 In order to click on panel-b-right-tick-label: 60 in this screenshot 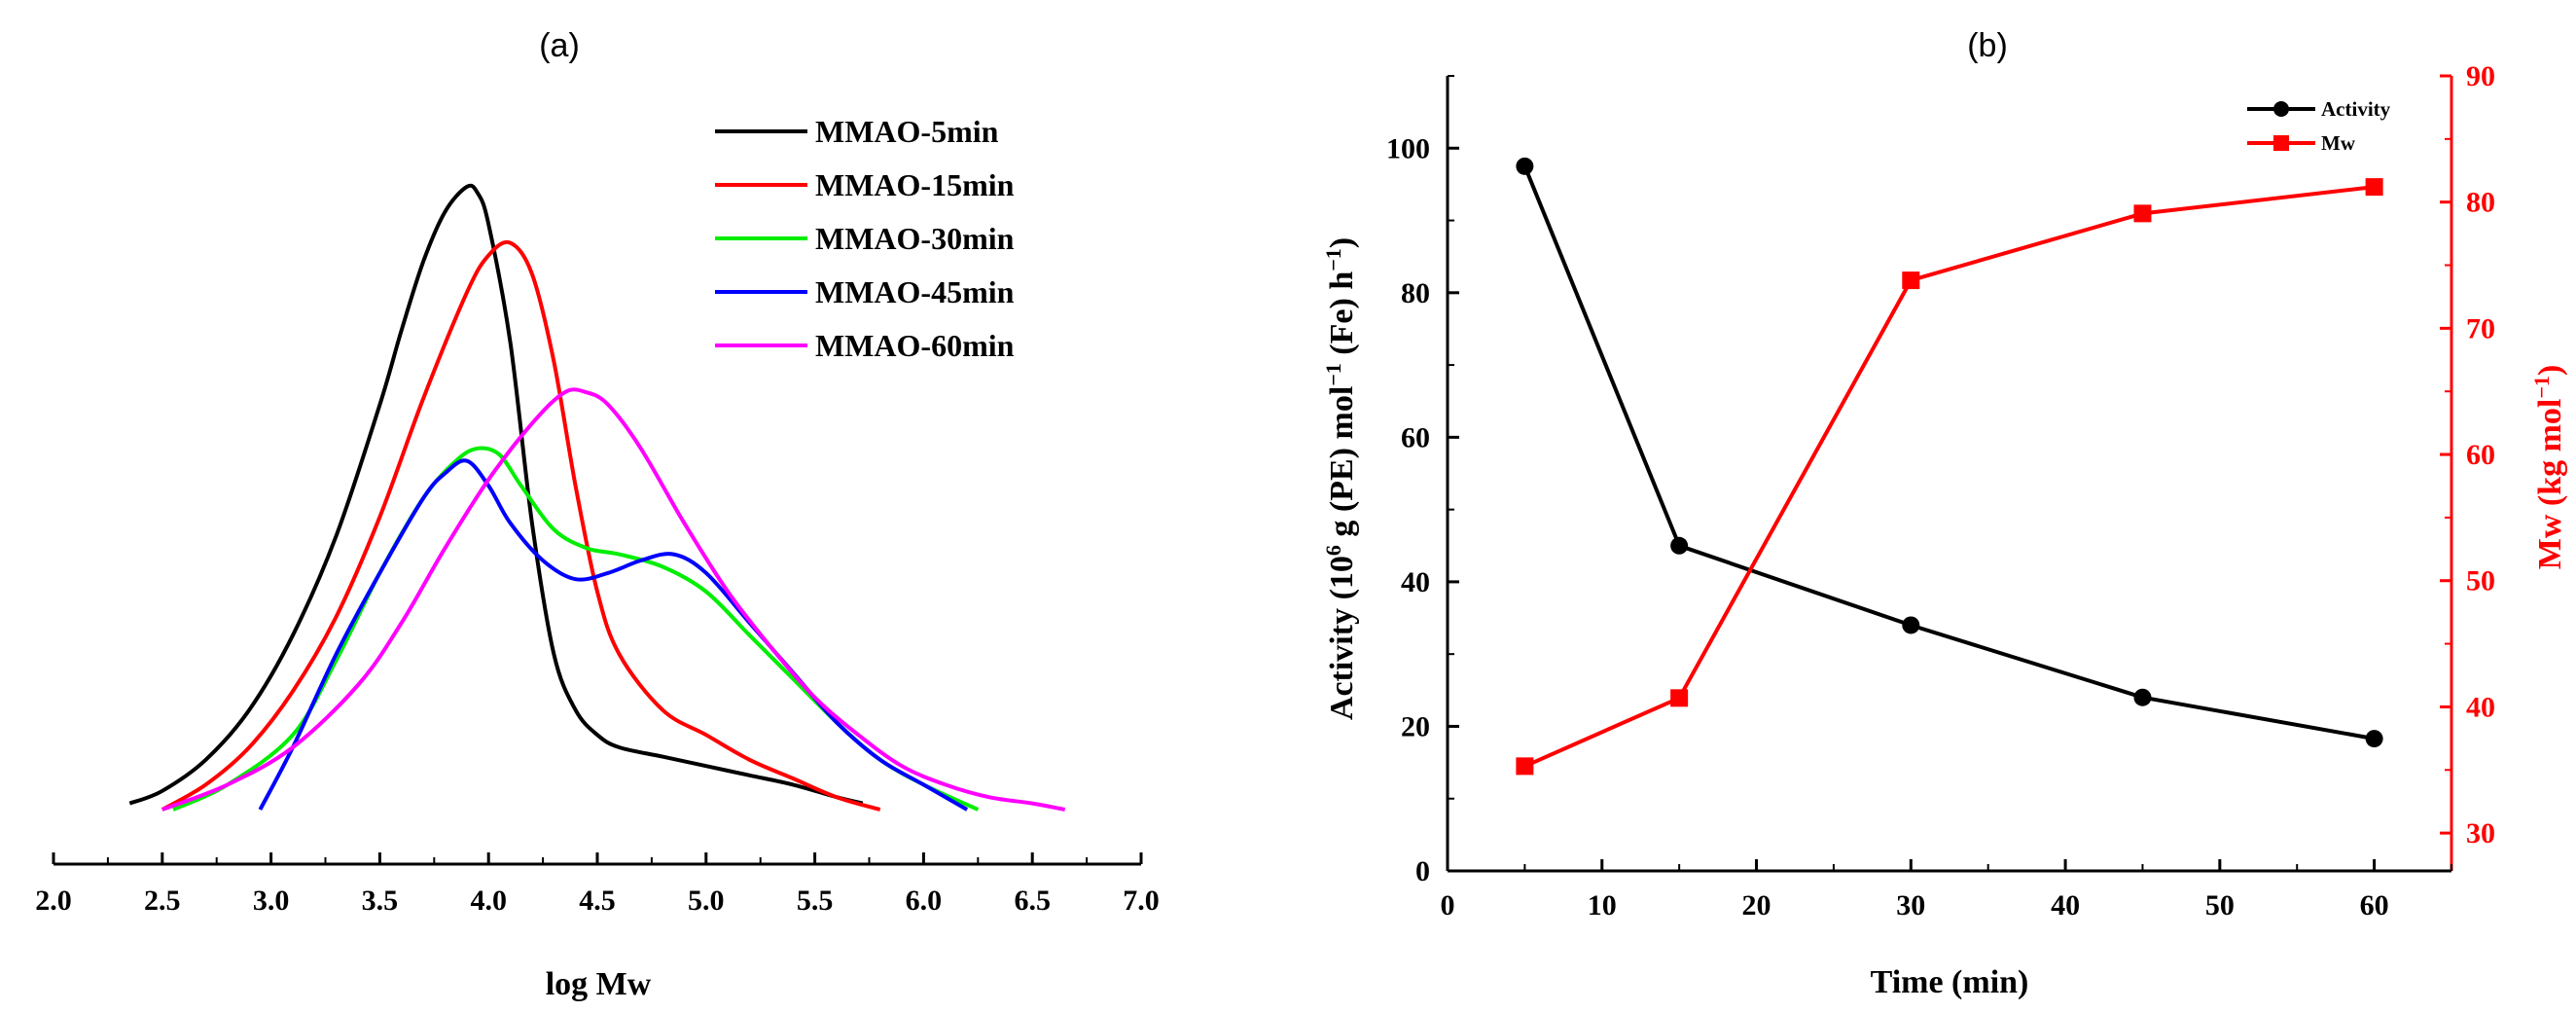, I will do `click(2480, 455)`.